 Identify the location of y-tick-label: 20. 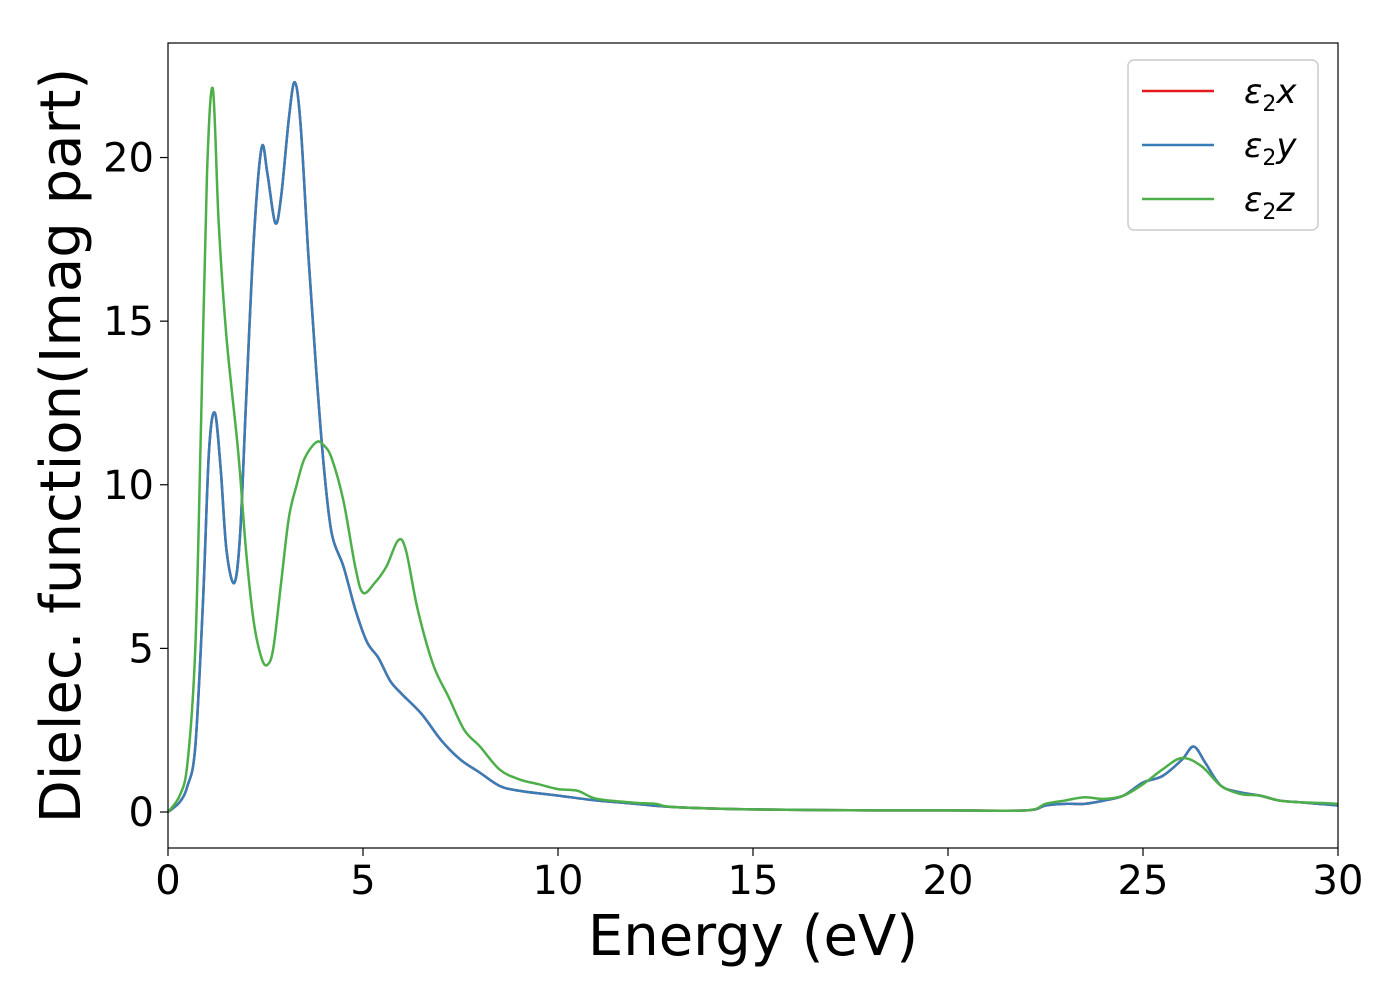
(128, 159).